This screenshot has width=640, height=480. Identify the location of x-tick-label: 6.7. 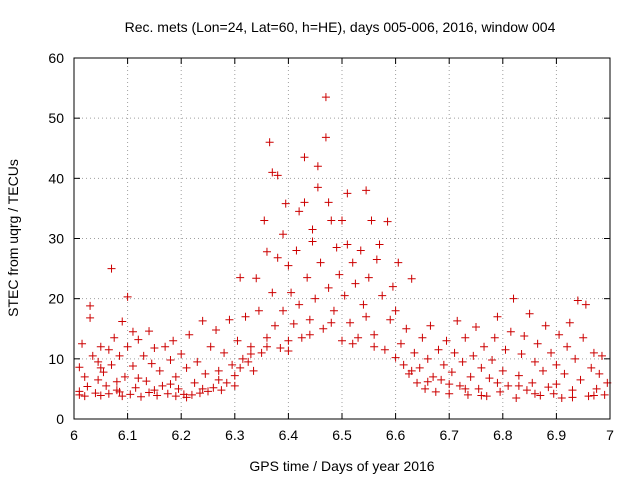
(449, 435).